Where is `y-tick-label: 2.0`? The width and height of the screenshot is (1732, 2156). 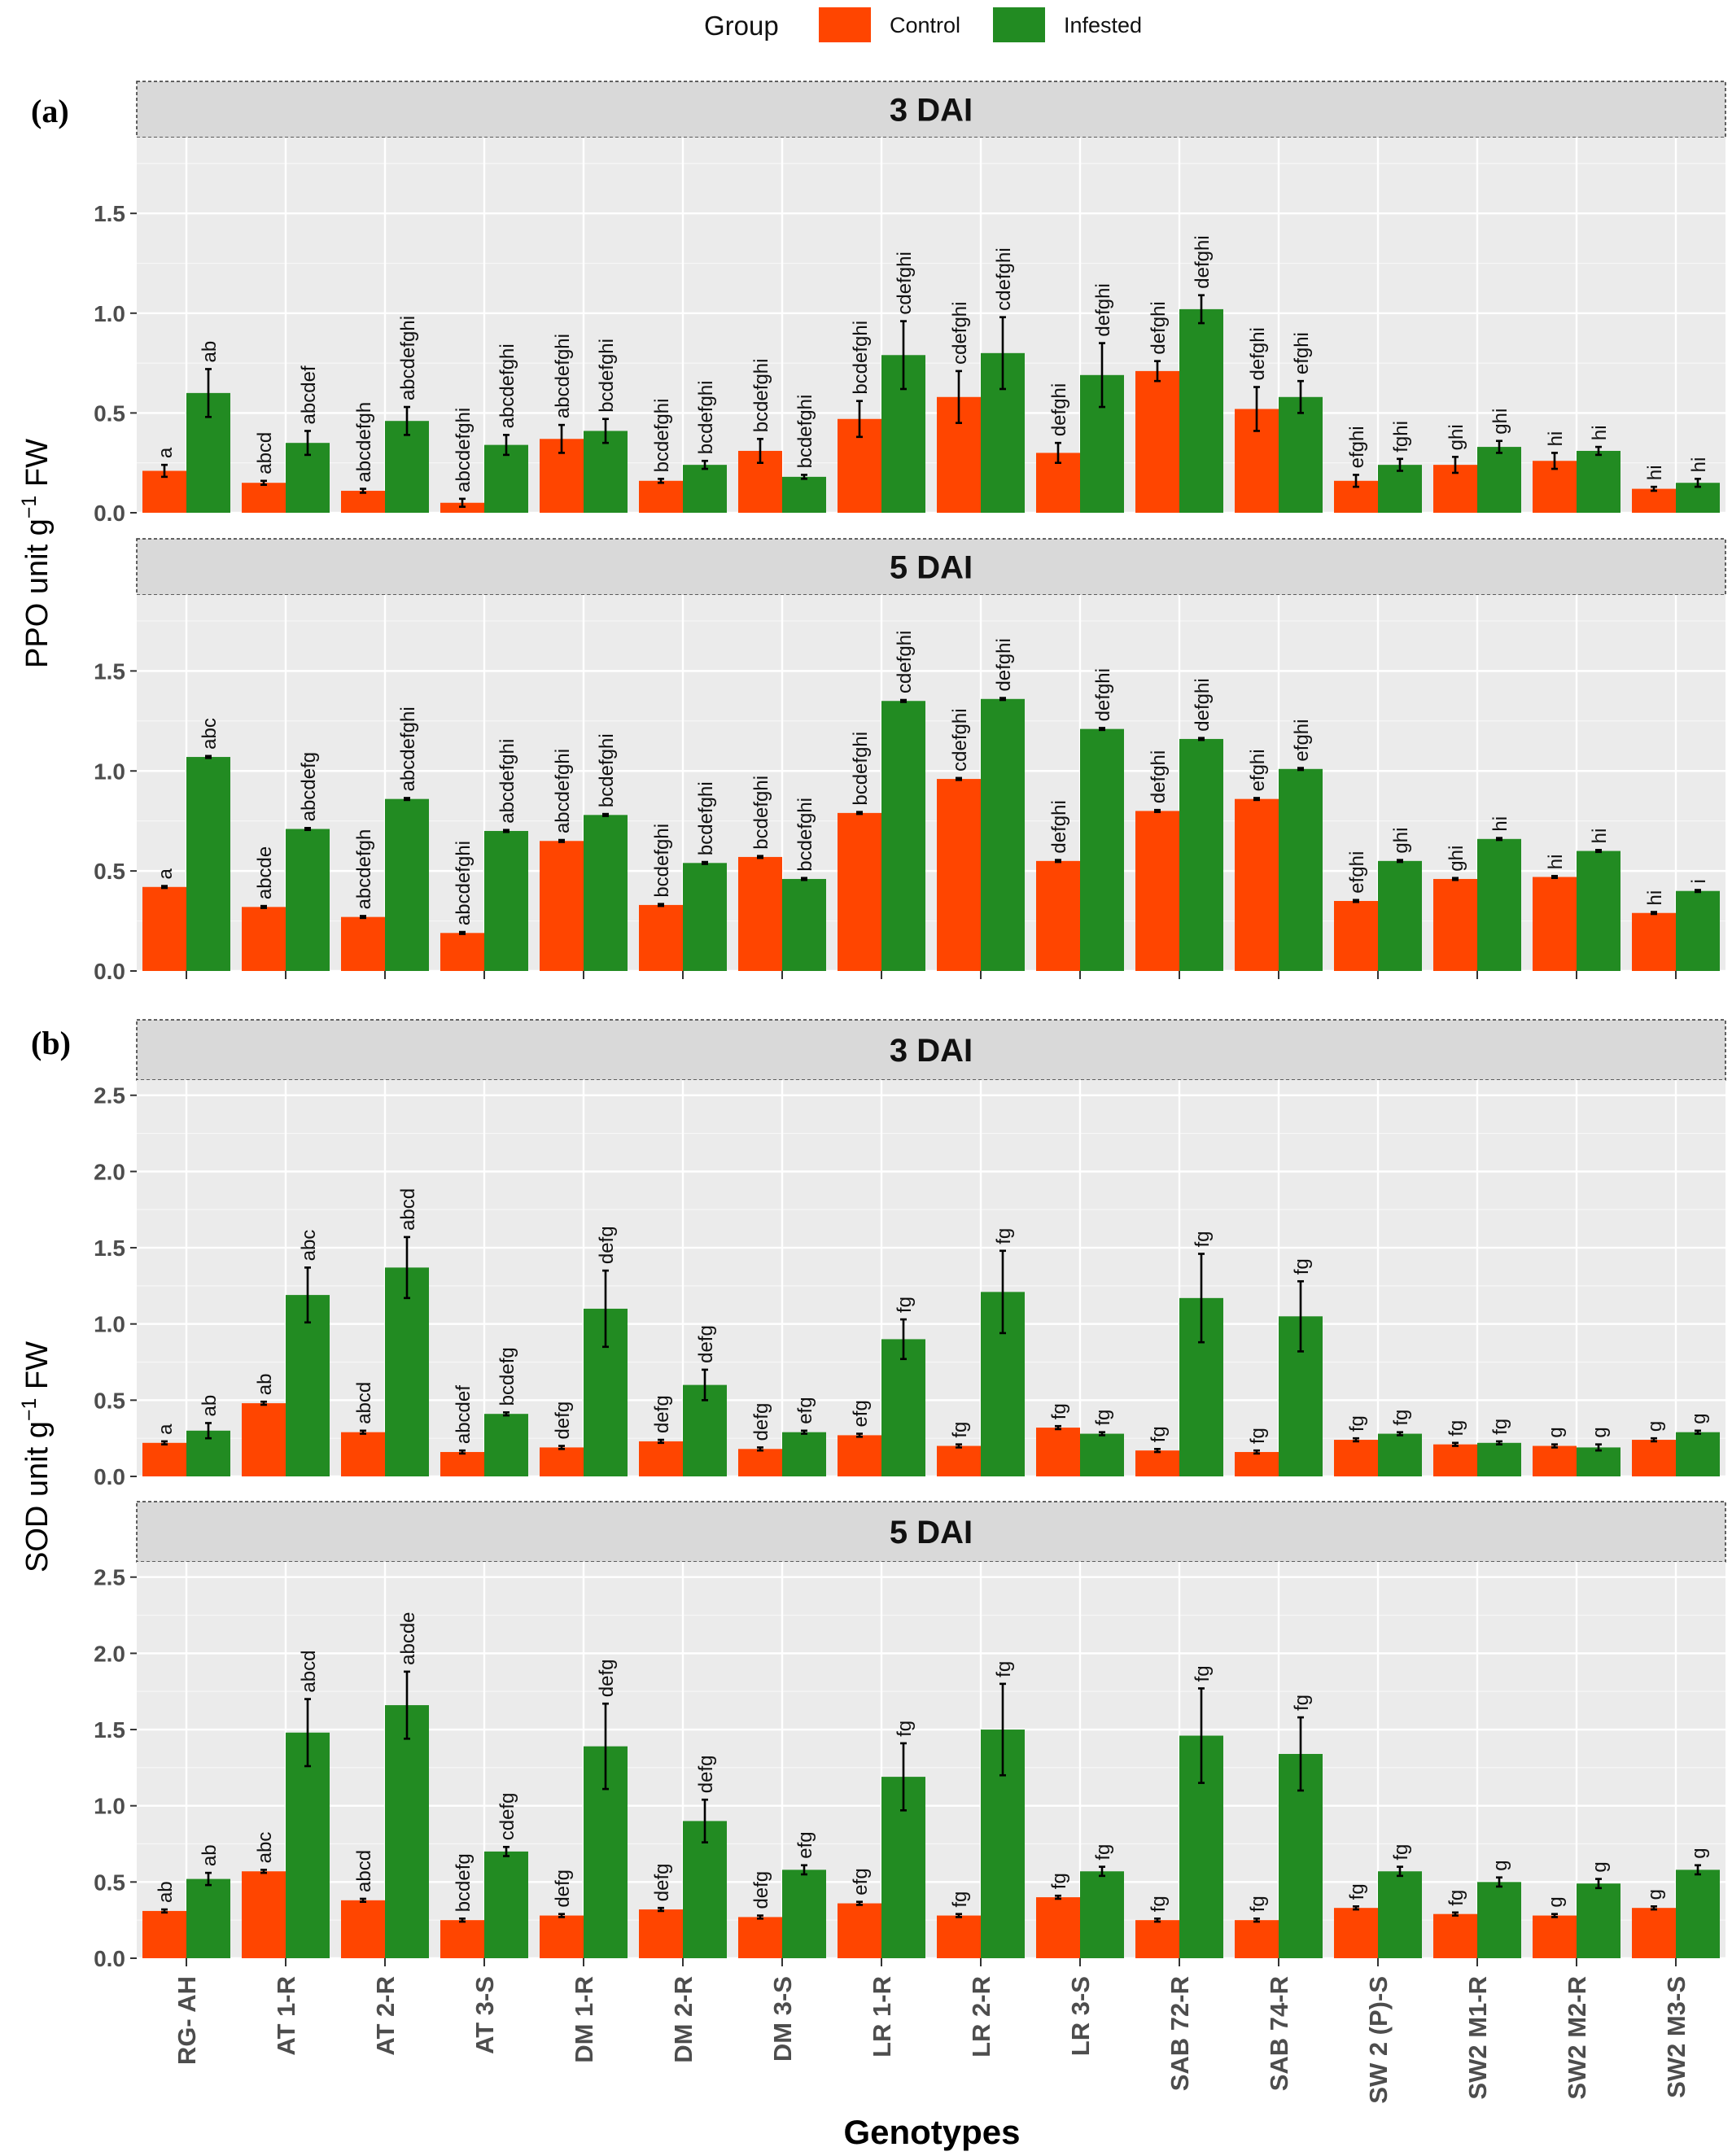 y-tick-label: 2.0 is located at coordinates (110, 1171).